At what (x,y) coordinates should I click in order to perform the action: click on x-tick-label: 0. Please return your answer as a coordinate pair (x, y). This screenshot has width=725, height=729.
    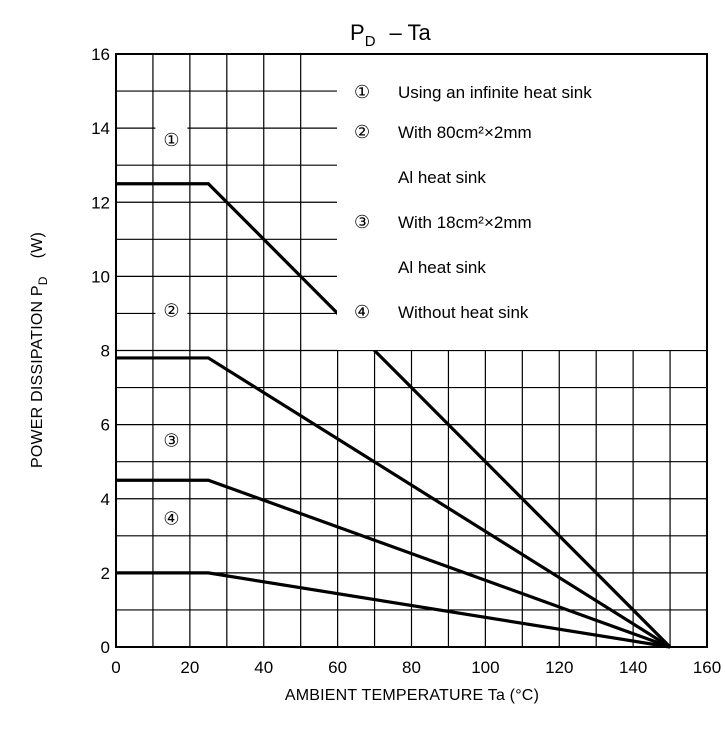
    Looking at the image, I should click on (115, 667).